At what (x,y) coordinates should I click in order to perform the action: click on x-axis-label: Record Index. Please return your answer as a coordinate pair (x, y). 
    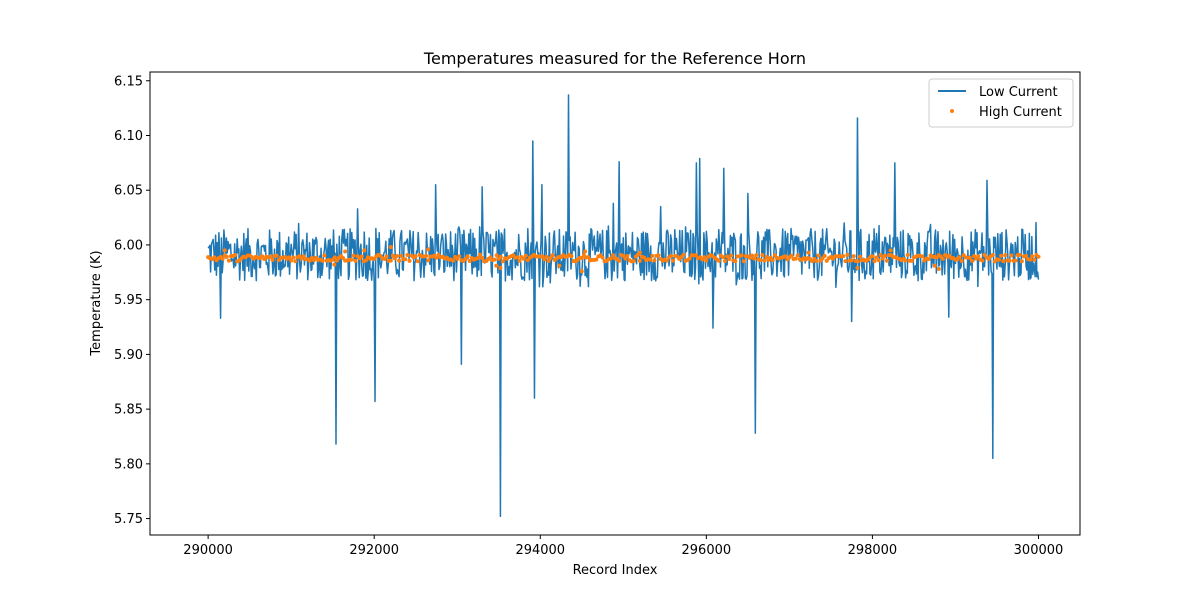
    Looking at the image, I should click on (615, 570).